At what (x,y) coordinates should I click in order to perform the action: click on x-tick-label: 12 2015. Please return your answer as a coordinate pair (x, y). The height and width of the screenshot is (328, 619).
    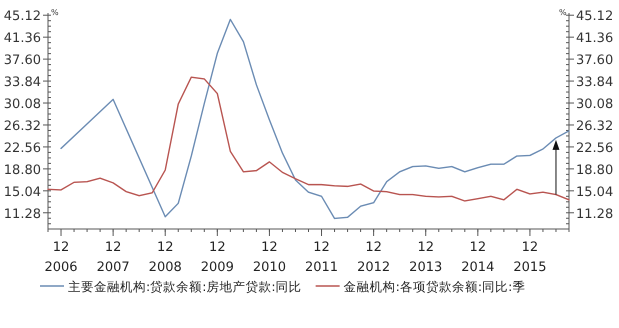
    Looking at the image, I should click on (529, 257).